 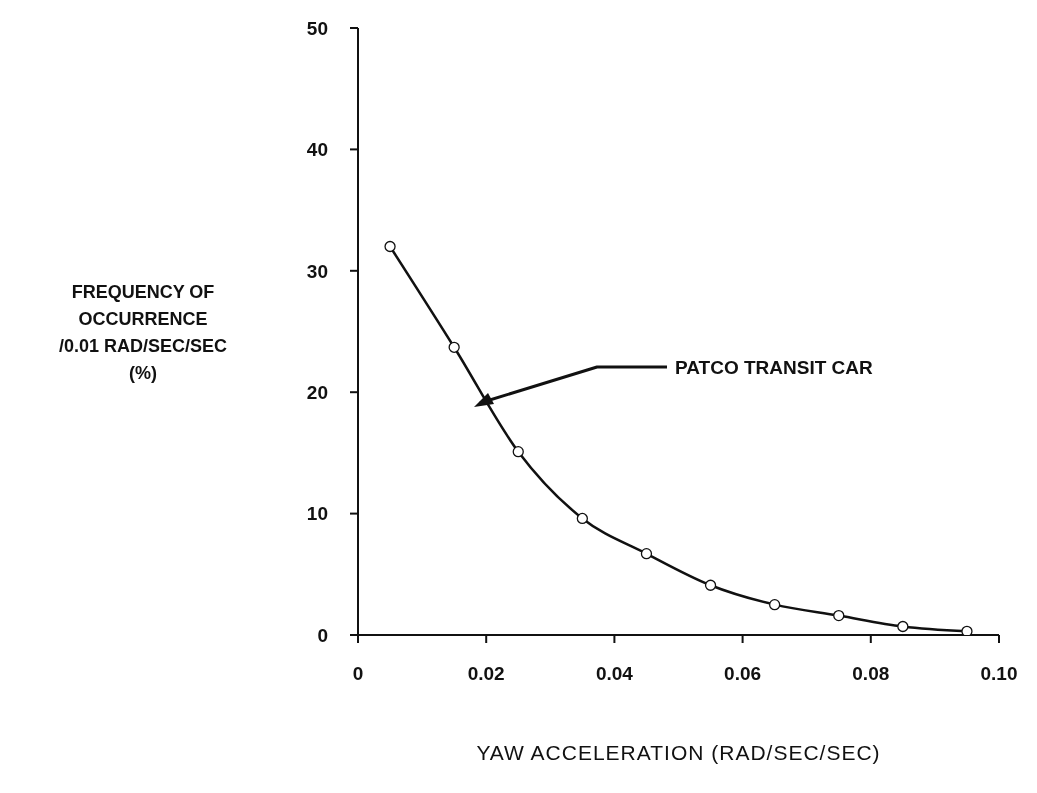 I want to click on y-tick-label: 0, so click(x=322, y=635).